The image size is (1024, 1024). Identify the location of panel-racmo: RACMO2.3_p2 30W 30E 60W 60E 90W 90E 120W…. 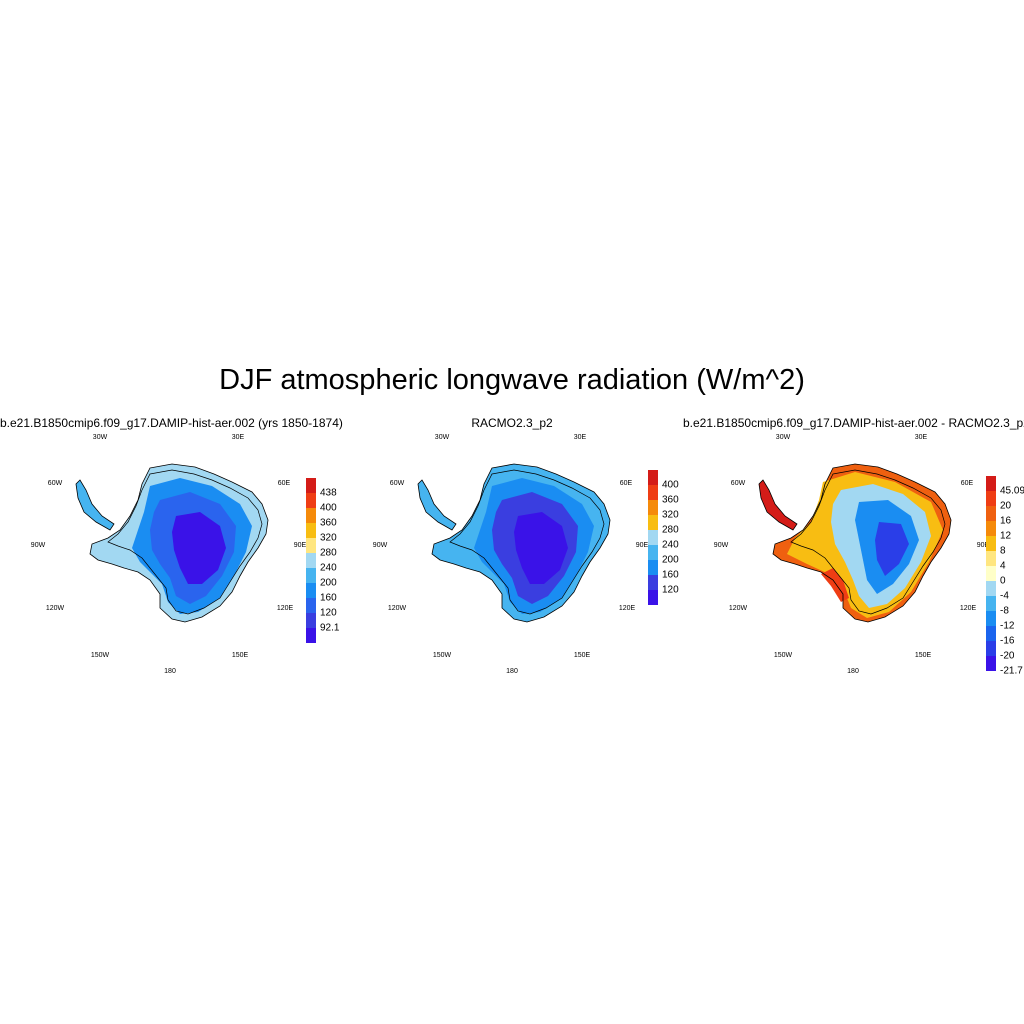
(512, 547).